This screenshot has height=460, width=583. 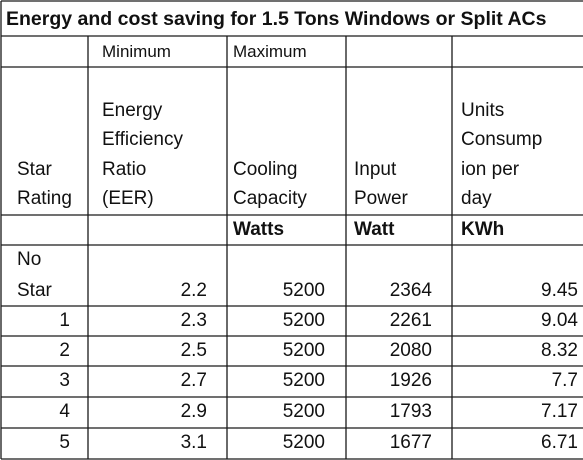 What do you see at coordinates (559, 350) in the screenshot?
I see `table-cell-units: 8.32` at bounding box center [559, 350].